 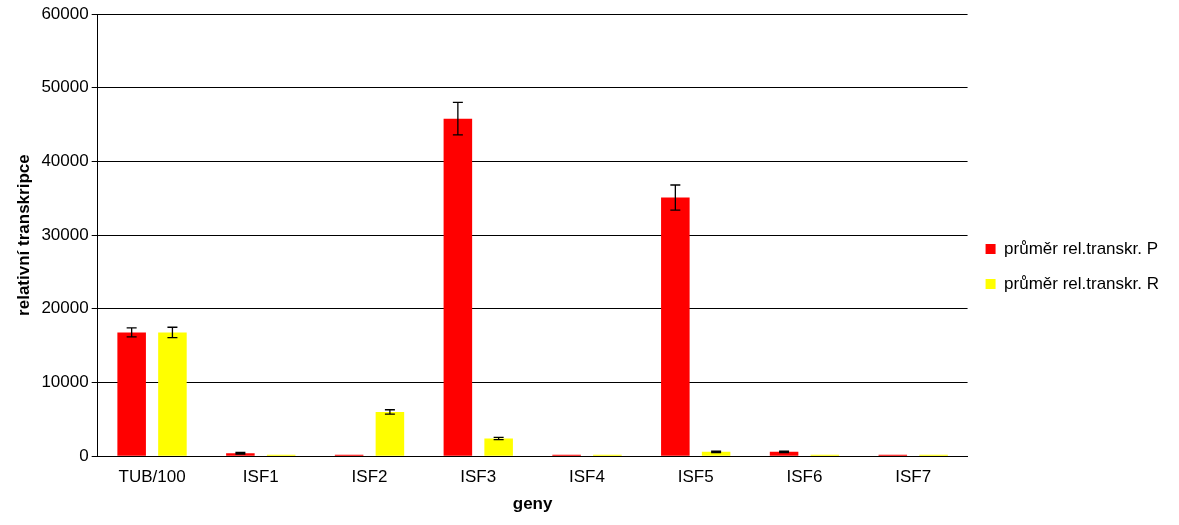 What do you see at coordinates (65, 234) in the screenshot?
I see `y-tick-label: 30000` at bounding box center [65, 234].